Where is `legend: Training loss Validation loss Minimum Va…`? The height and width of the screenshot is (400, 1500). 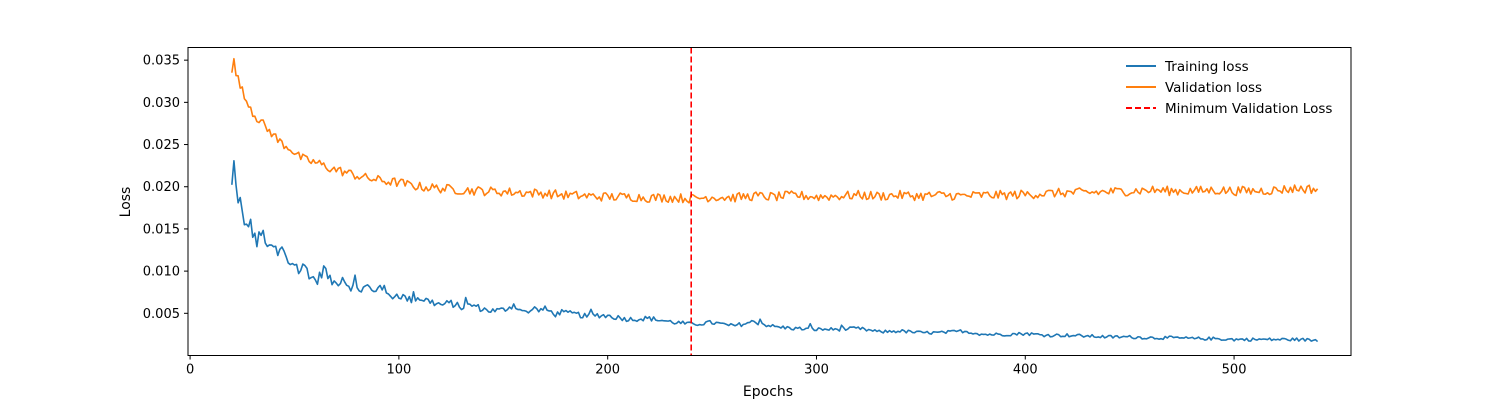
legend: Training loss Validation loss Minimum Va… is located at coordinates (1229, 88).